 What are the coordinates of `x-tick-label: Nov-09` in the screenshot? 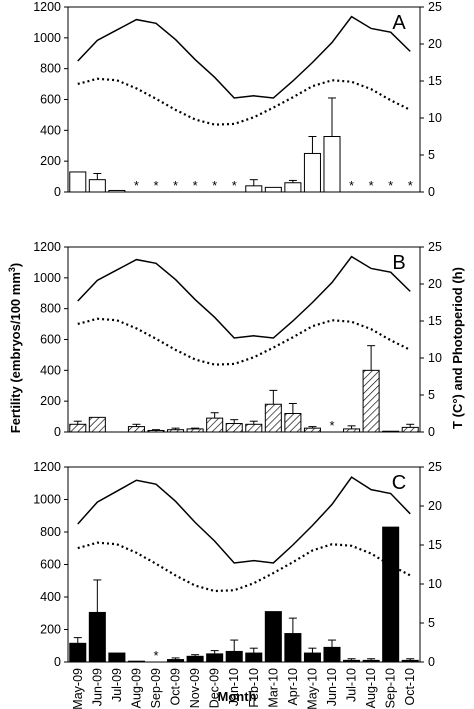 It's located at (195, 688).